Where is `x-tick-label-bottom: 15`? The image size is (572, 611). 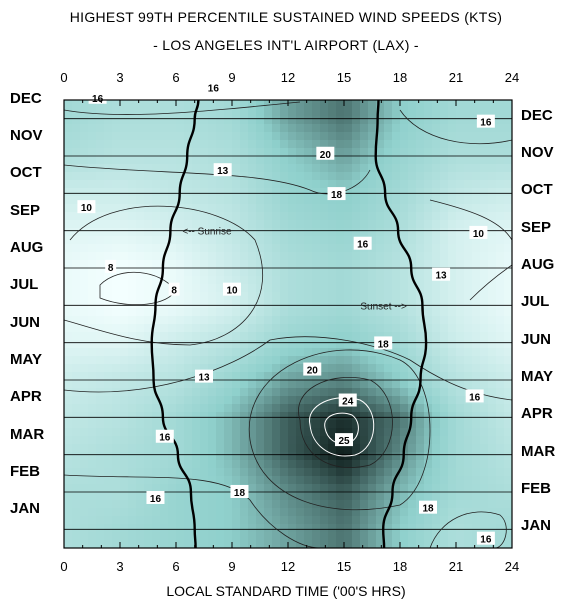 x-tick-label-bottom: 15 is located at coordinates (344, 566).